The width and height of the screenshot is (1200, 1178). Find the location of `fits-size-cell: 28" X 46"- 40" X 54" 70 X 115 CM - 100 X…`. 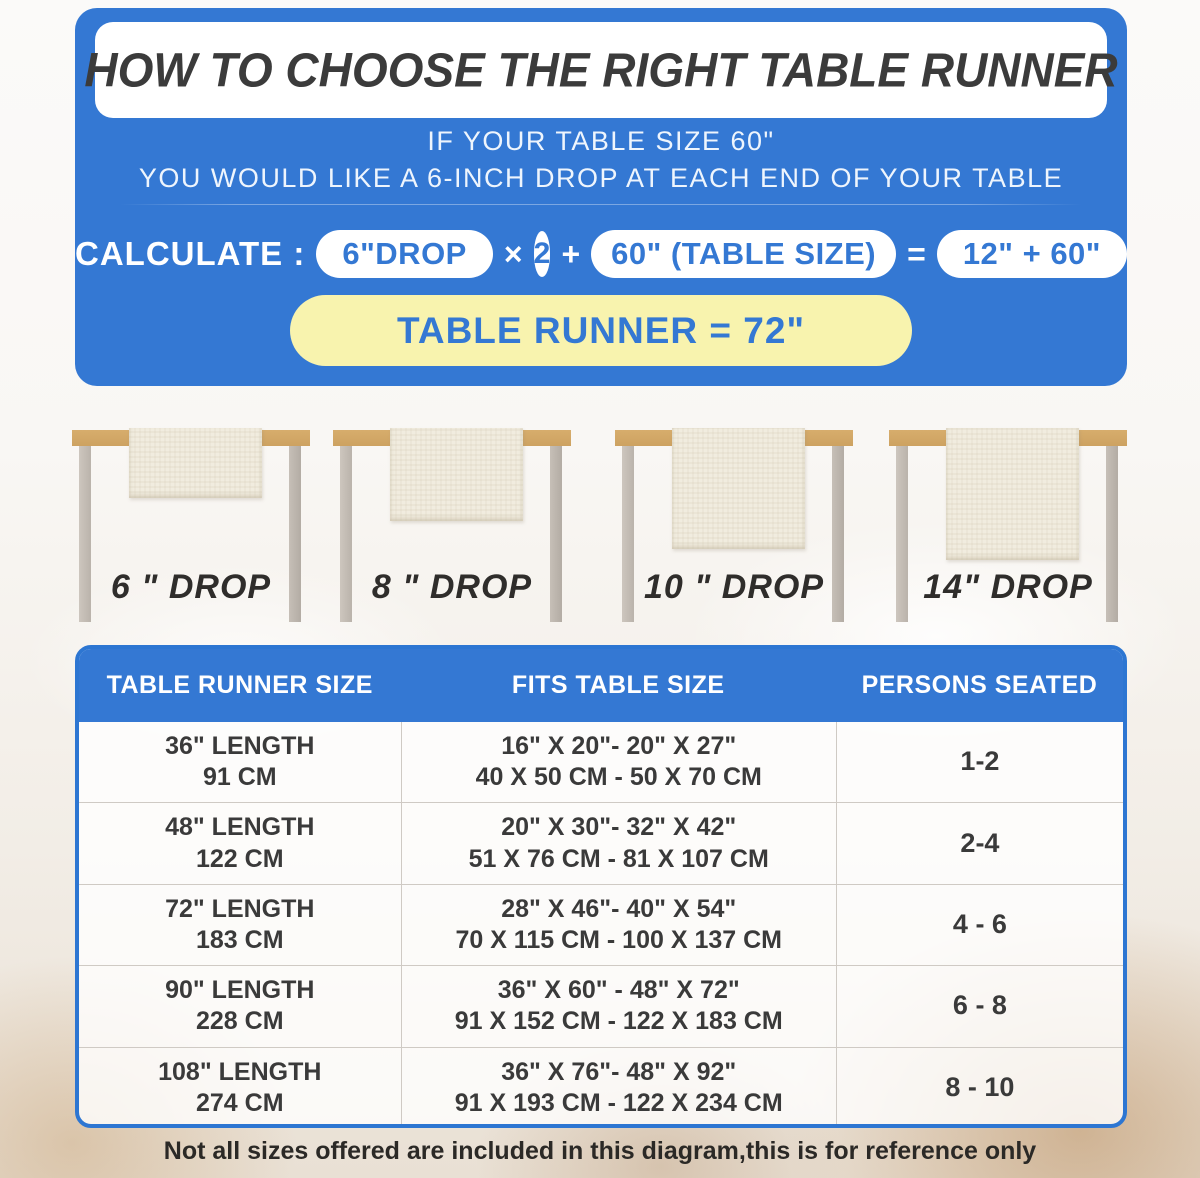

fits-size-cell: 28" X 46"- 40" X 54" 70 X 115 CM - 100 X… is located at coordinates (618, 925).